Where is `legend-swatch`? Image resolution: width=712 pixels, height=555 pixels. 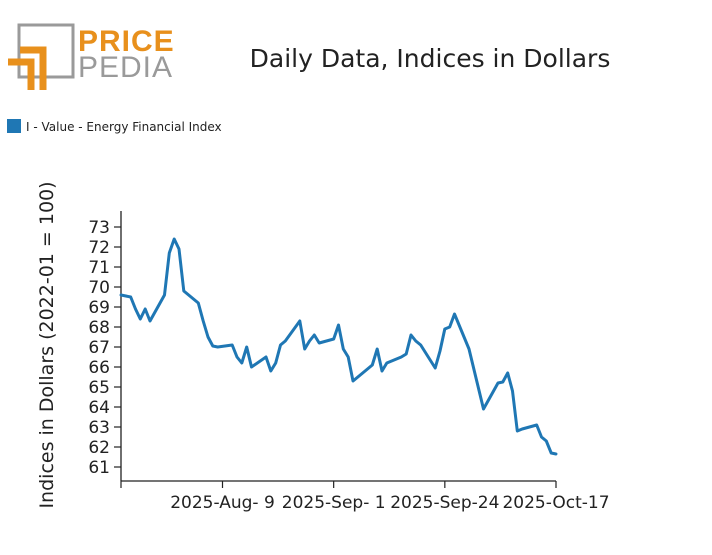 legend-swatch is located at coordinates (14, 126).